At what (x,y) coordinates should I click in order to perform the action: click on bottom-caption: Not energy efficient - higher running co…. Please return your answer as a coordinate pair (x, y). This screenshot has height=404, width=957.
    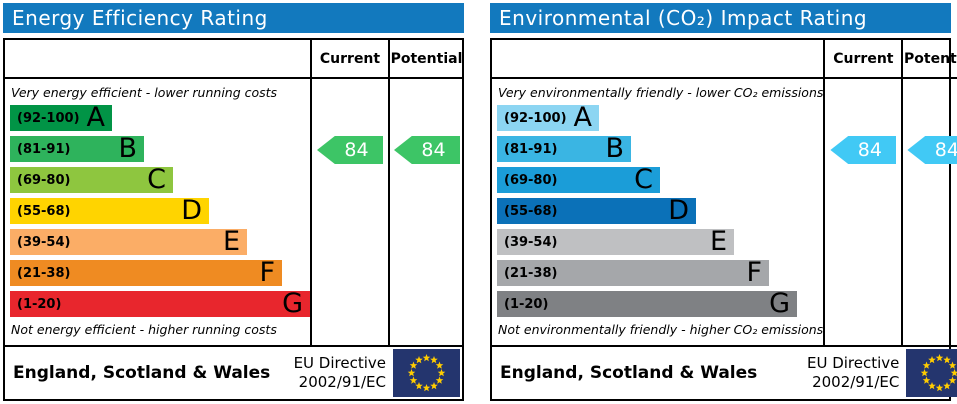
    Looking at the image, I should click on (144, 329).